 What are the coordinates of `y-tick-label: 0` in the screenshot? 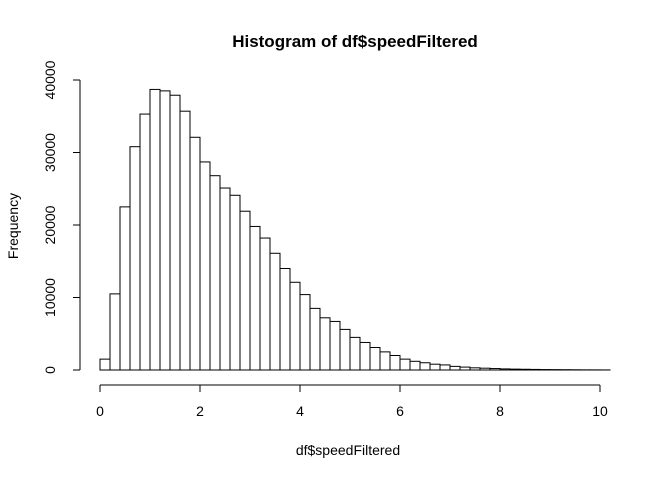 It's located at (50, 370).